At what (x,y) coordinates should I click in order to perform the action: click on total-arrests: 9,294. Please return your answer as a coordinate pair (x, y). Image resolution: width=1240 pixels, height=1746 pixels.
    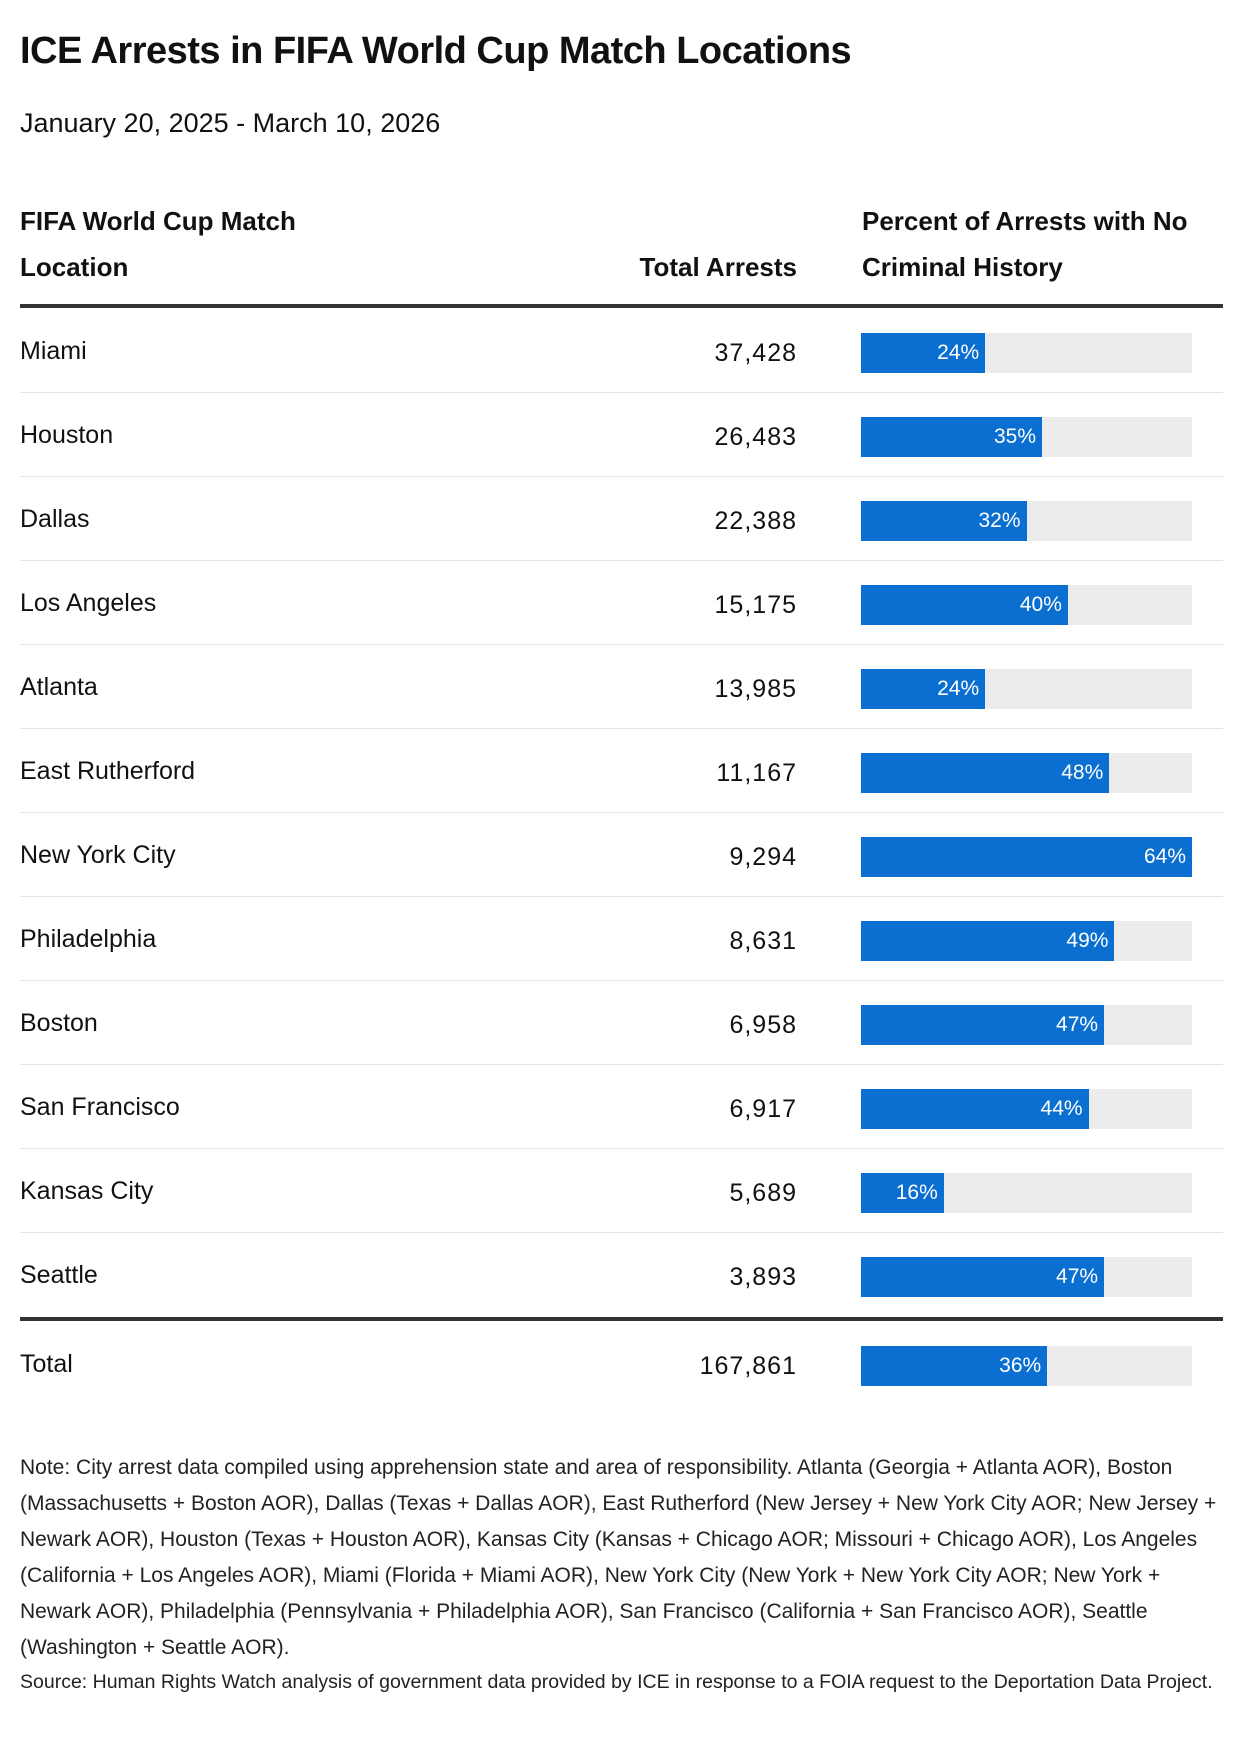
    Looking at the image, I should click on (763, 857).